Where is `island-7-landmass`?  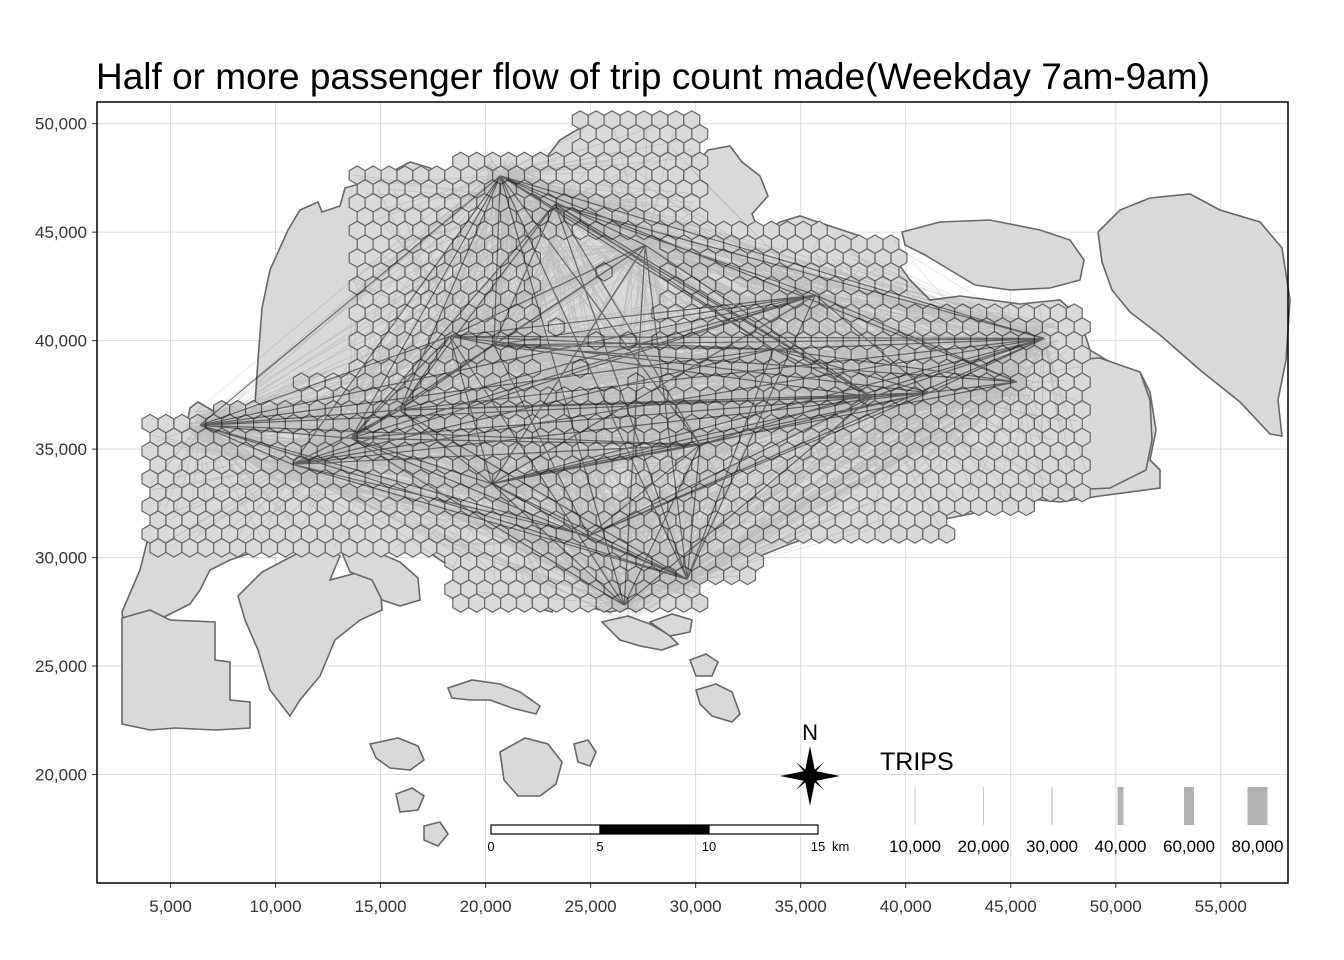 island-7-landmass is located at coordinates (585, 753).